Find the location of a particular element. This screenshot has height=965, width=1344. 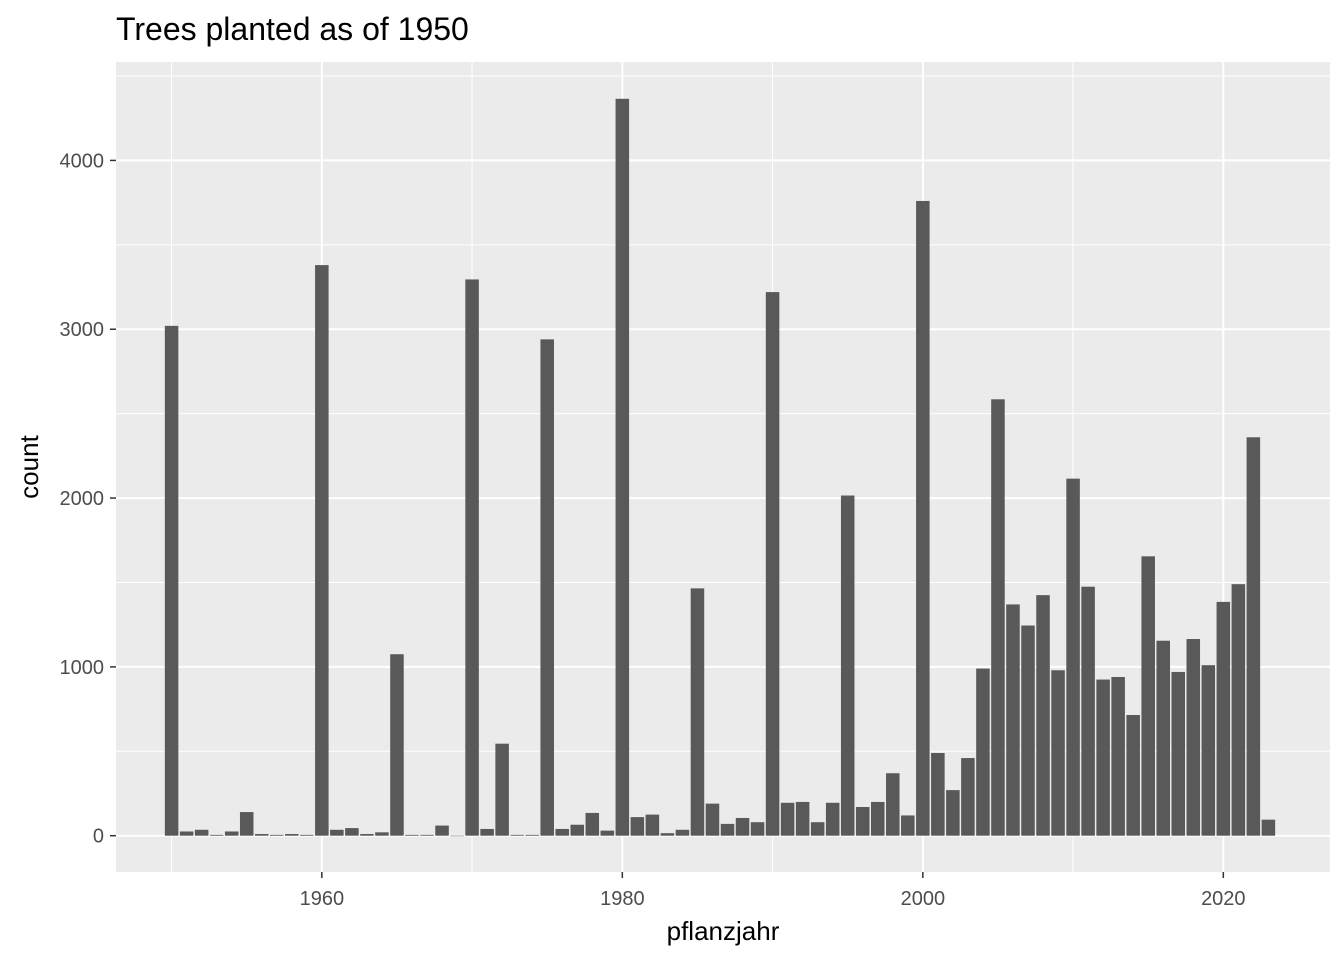

y-tick-label: 3000 is located at coordinates (82, 330).